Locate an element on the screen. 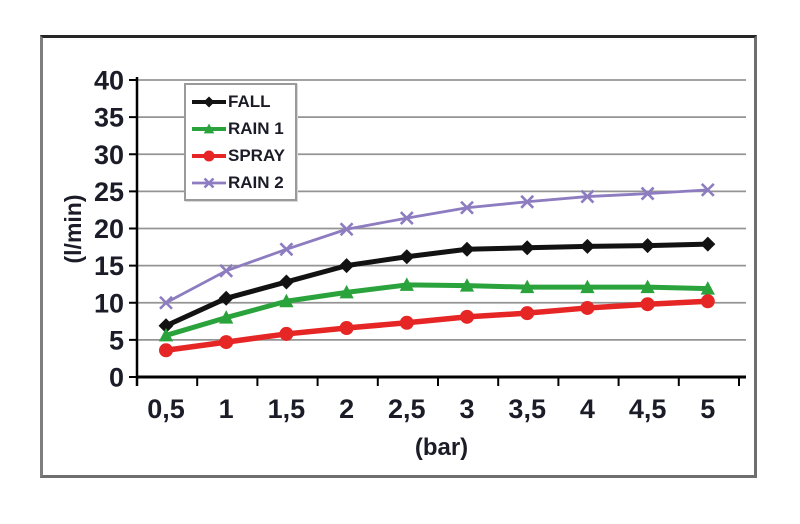 The height and width of the screenshot is (524, 800). y-tick-label: 30 is located at coordinates (109, 155).